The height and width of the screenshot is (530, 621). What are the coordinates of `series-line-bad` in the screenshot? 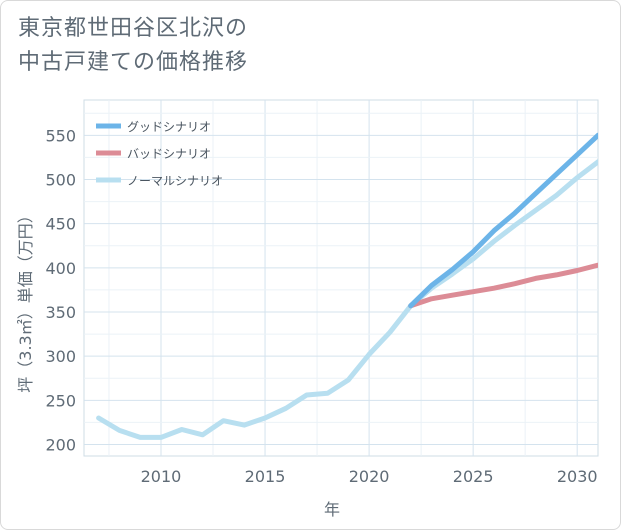 It's located at (503, 285).